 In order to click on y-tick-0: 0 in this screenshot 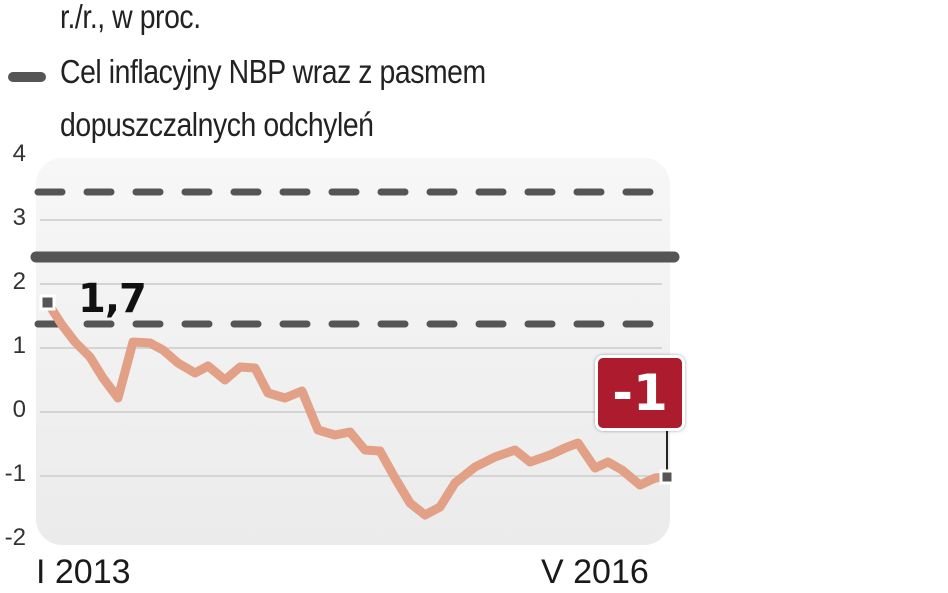, I will do `click(19, 409)`.